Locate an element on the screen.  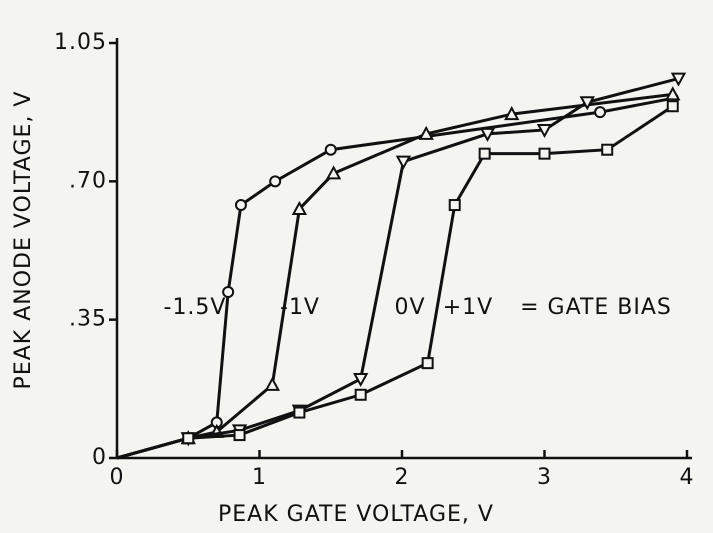
x-tick-label: 3 is located at coordinates (544, 477).